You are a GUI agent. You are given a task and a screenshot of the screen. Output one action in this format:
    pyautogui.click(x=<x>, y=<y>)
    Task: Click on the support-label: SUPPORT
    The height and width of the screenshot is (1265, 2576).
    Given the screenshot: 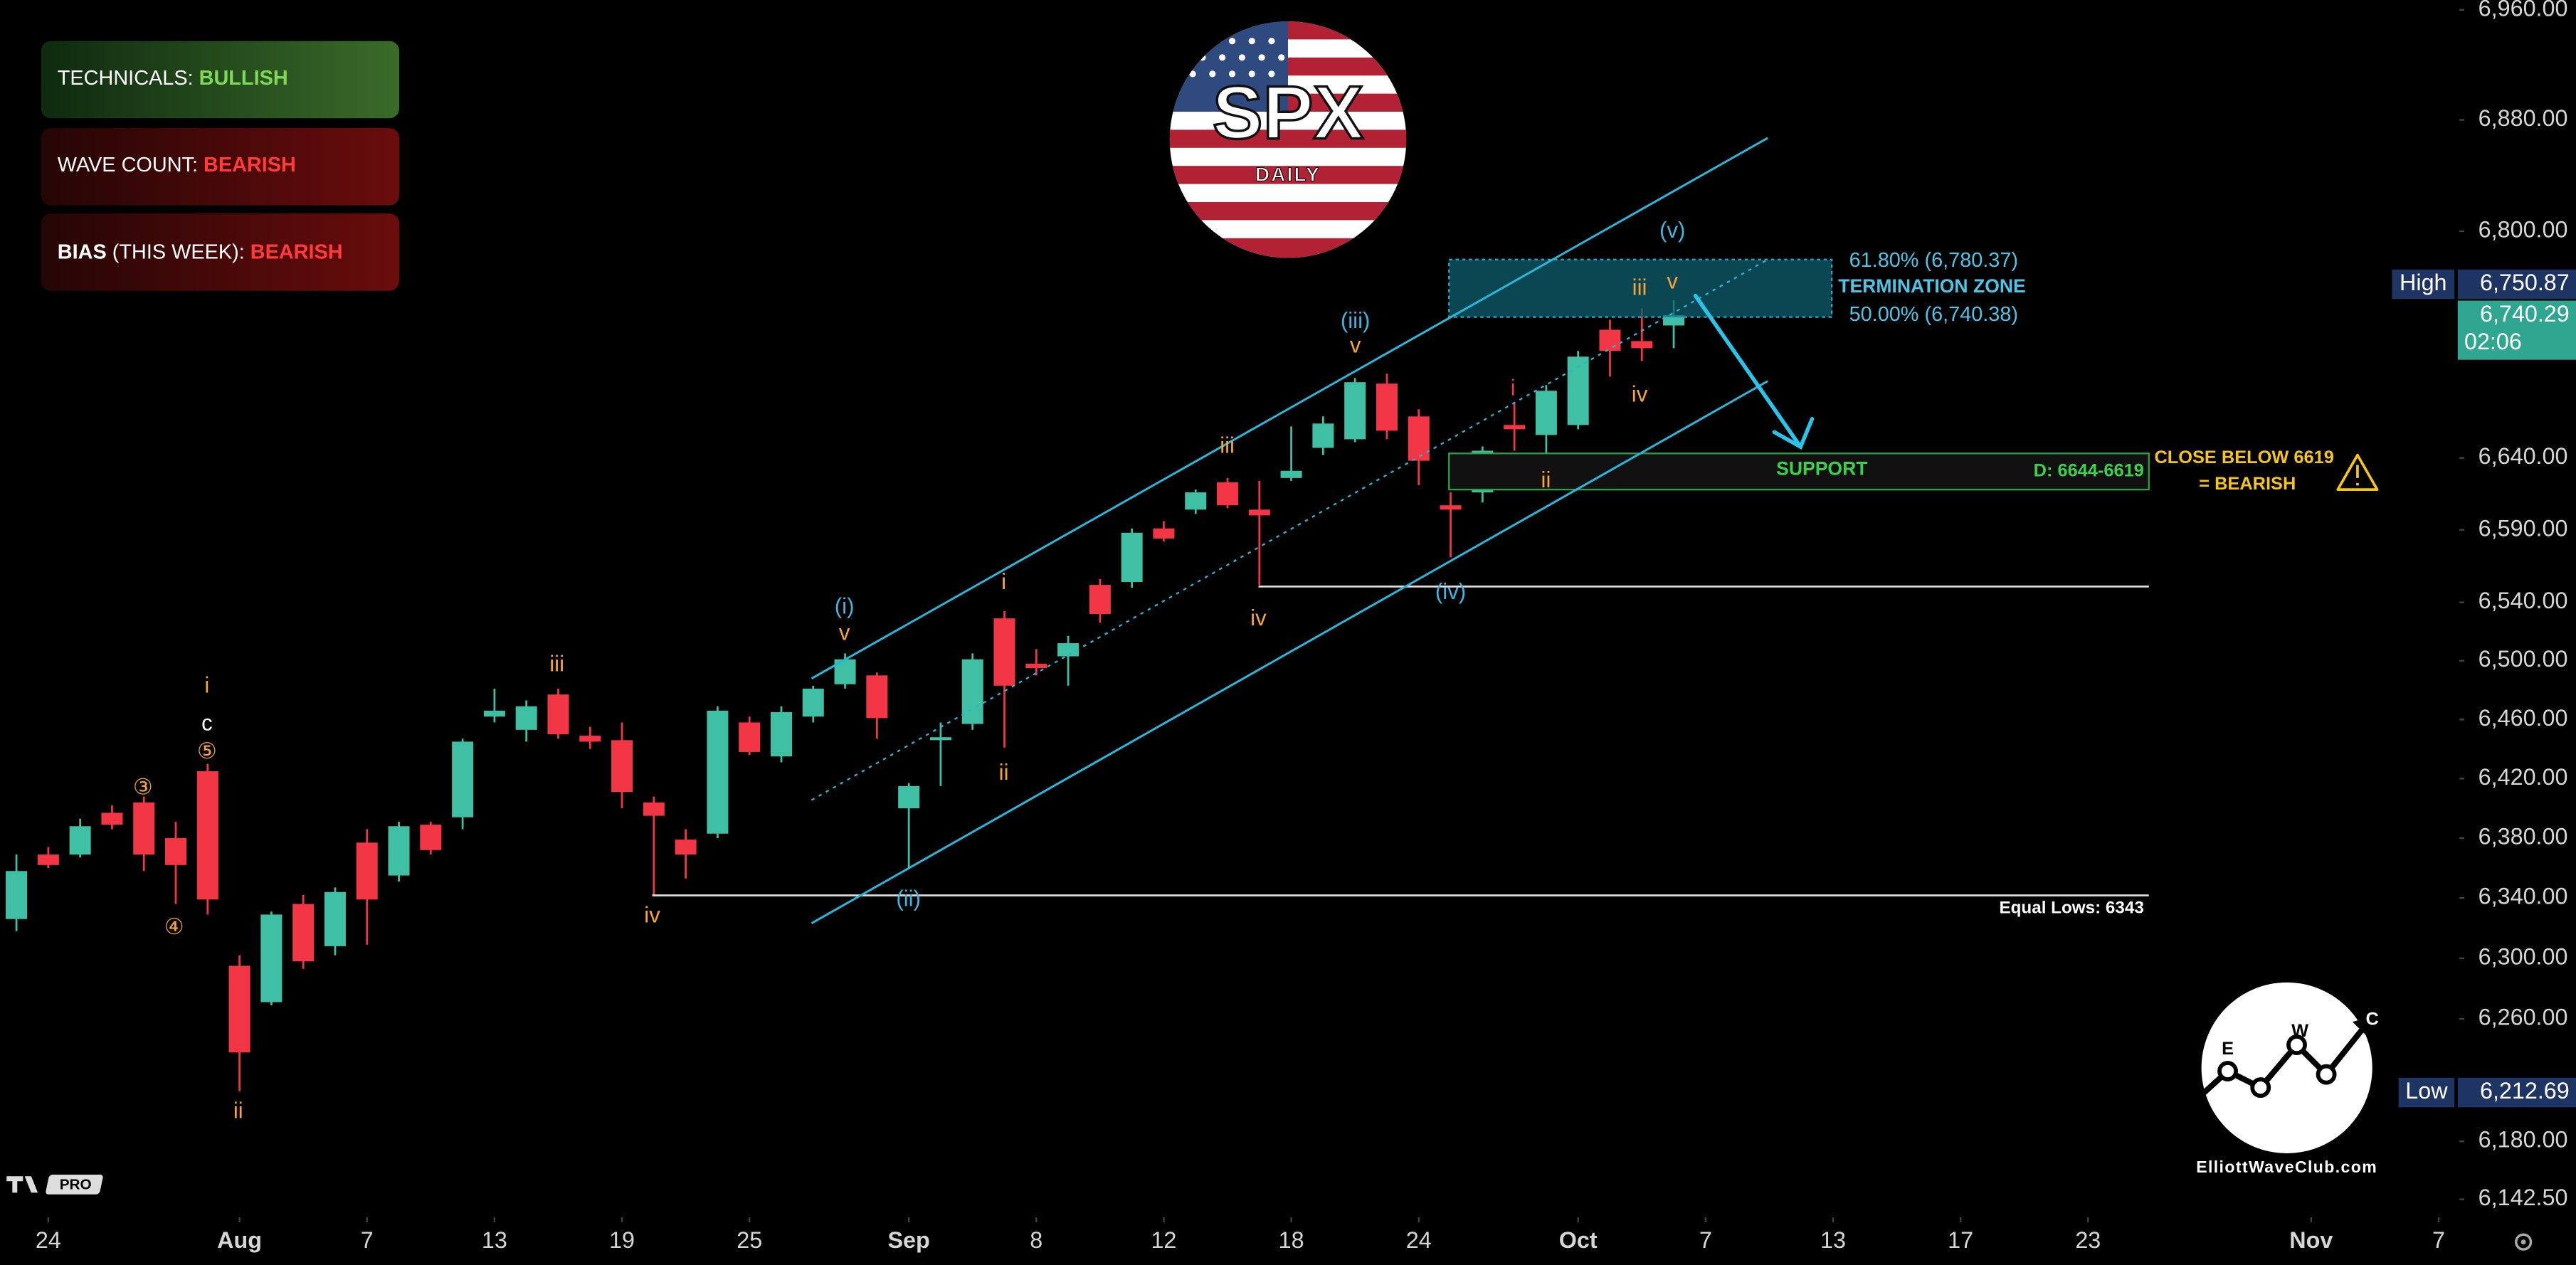 What is the action you would take?
    pyautogui.click(x=1821, y=468)
    